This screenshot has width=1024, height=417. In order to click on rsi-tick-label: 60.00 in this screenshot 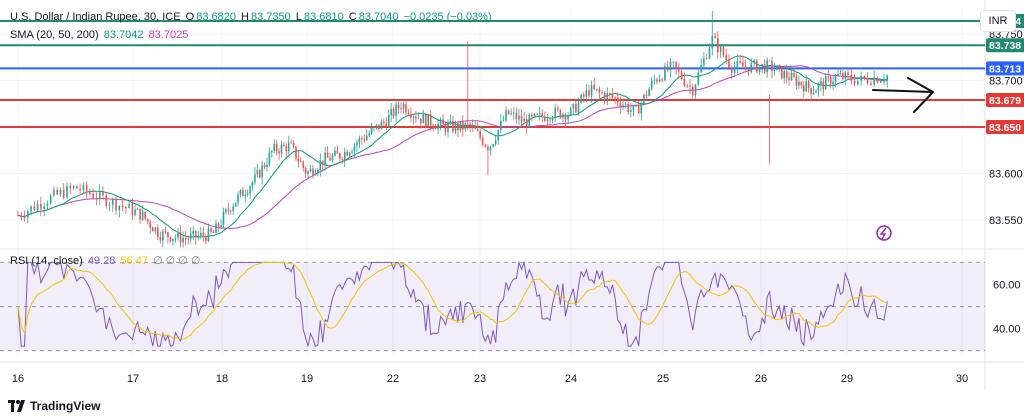, I will do `click(1007, 285)`.